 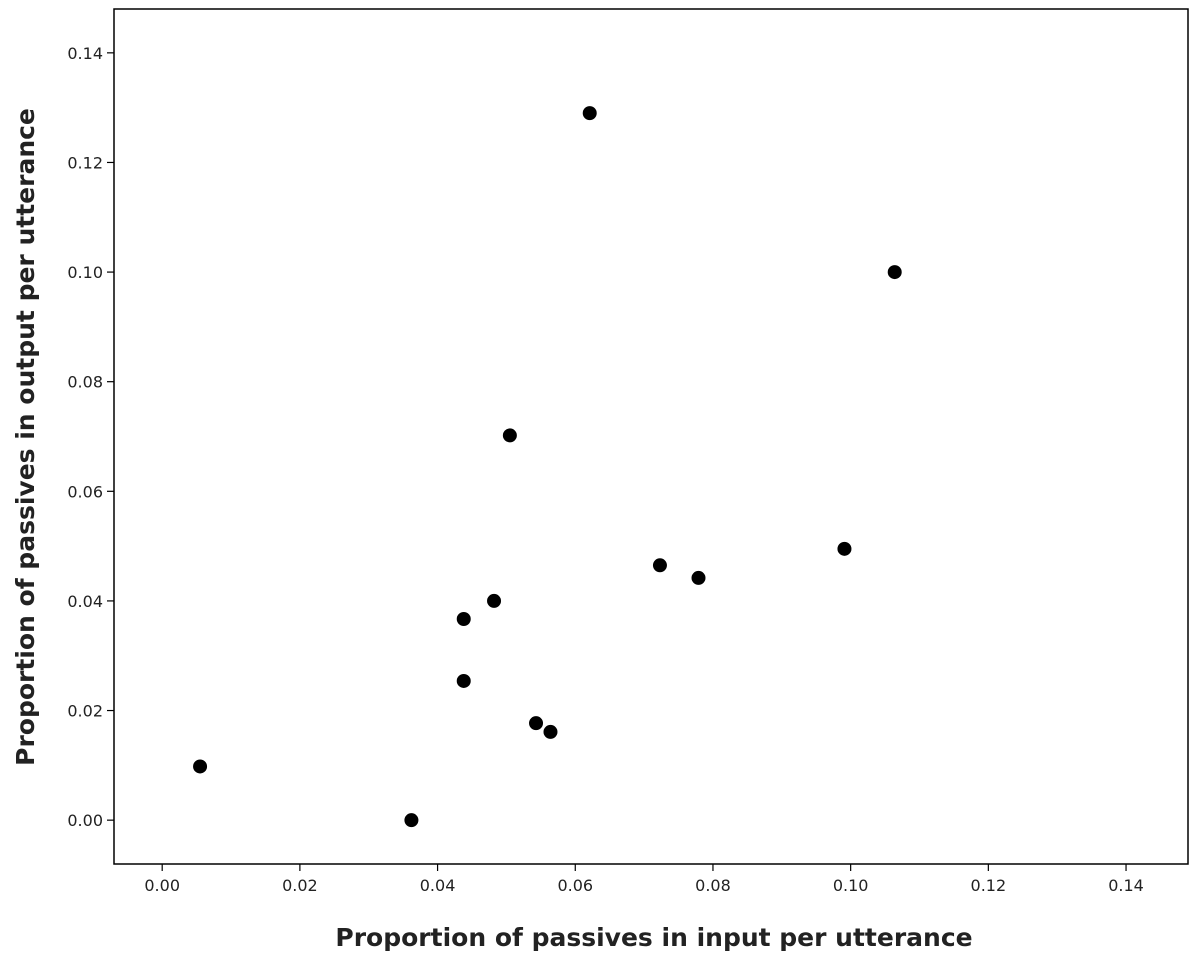 I want to click on y-tick-label: 0.04, so click(x=85, y=601).